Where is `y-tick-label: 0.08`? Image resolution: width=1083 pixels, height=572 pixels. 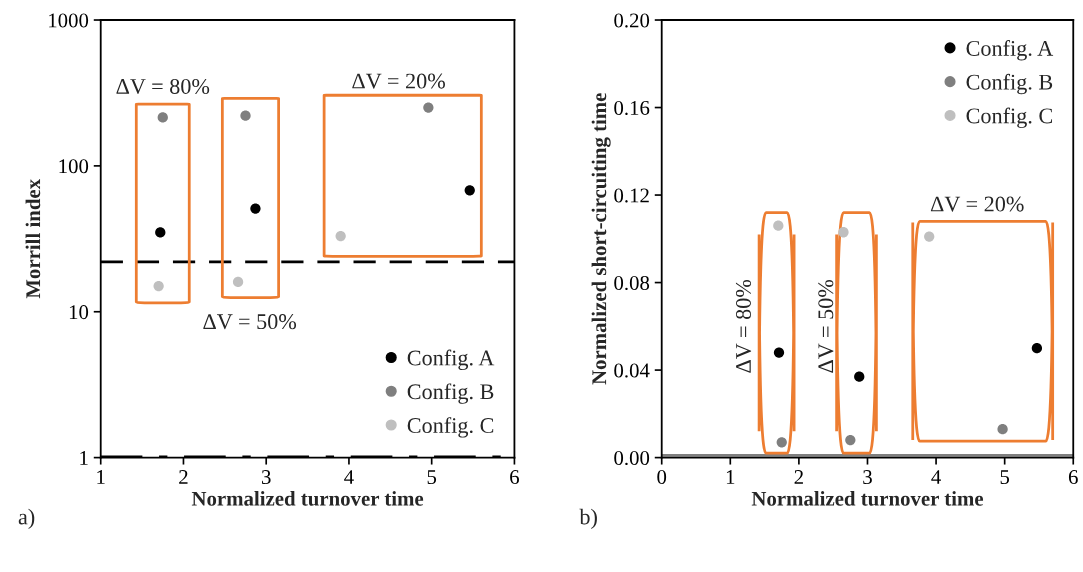 y-tick-label: 0.08 is located at coordinates (632, 283).